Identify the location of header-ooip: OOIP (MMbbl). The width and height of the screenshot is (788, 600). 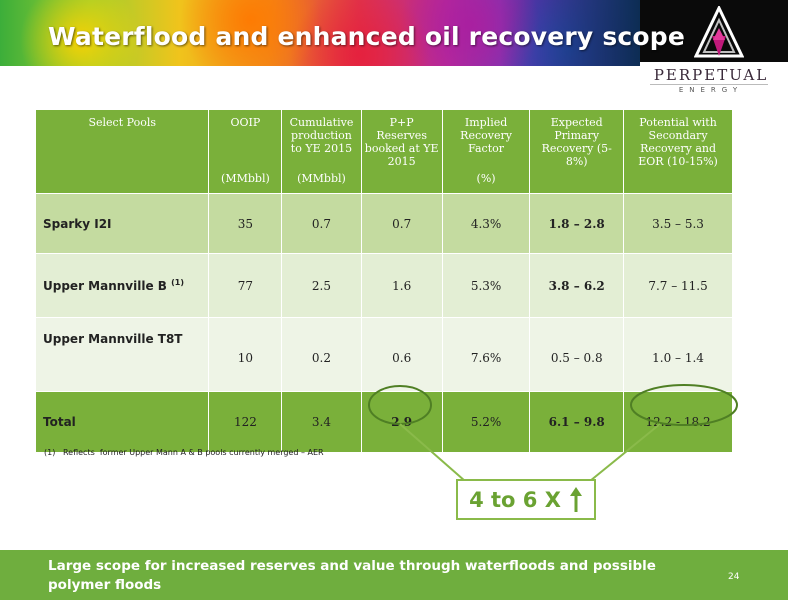
(245, 152).